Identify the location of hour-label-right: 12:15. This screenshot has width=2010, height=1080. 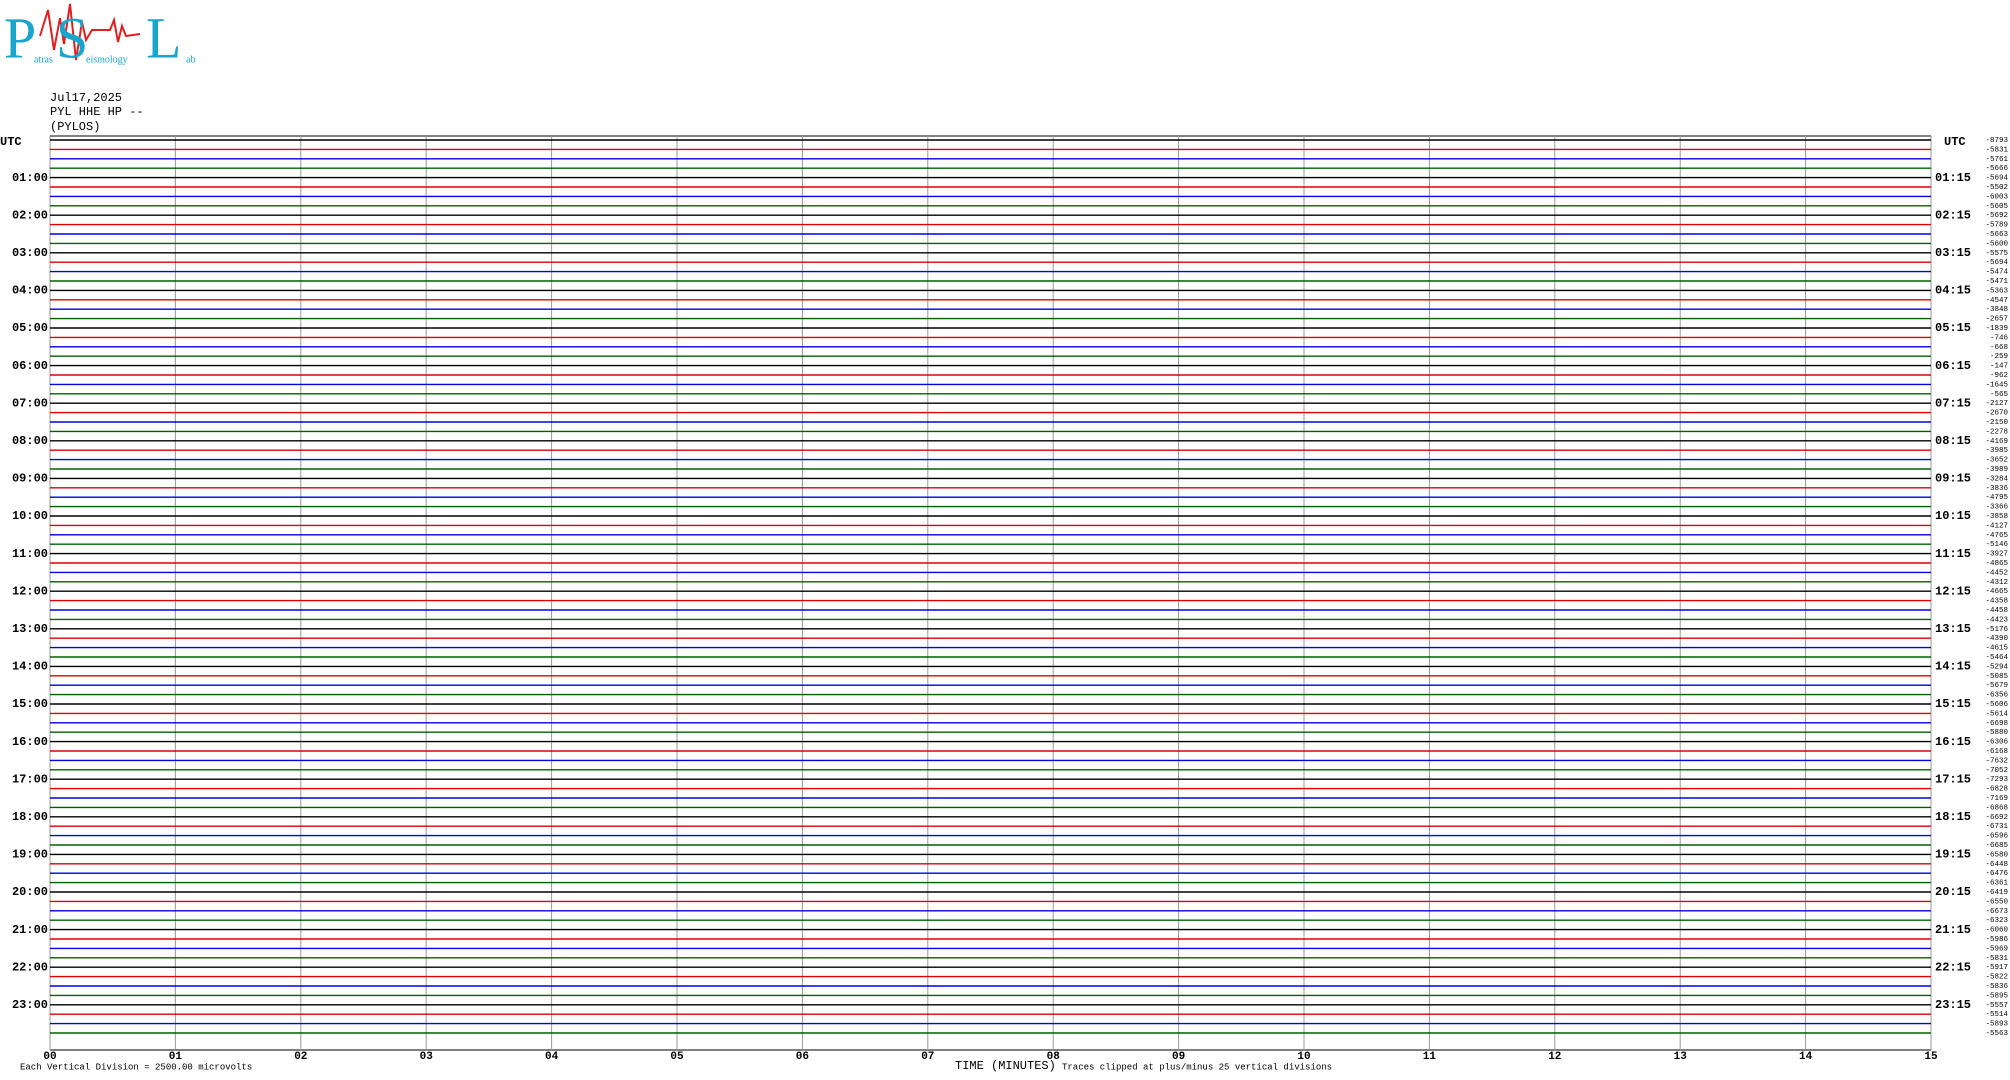
(1953, 591).